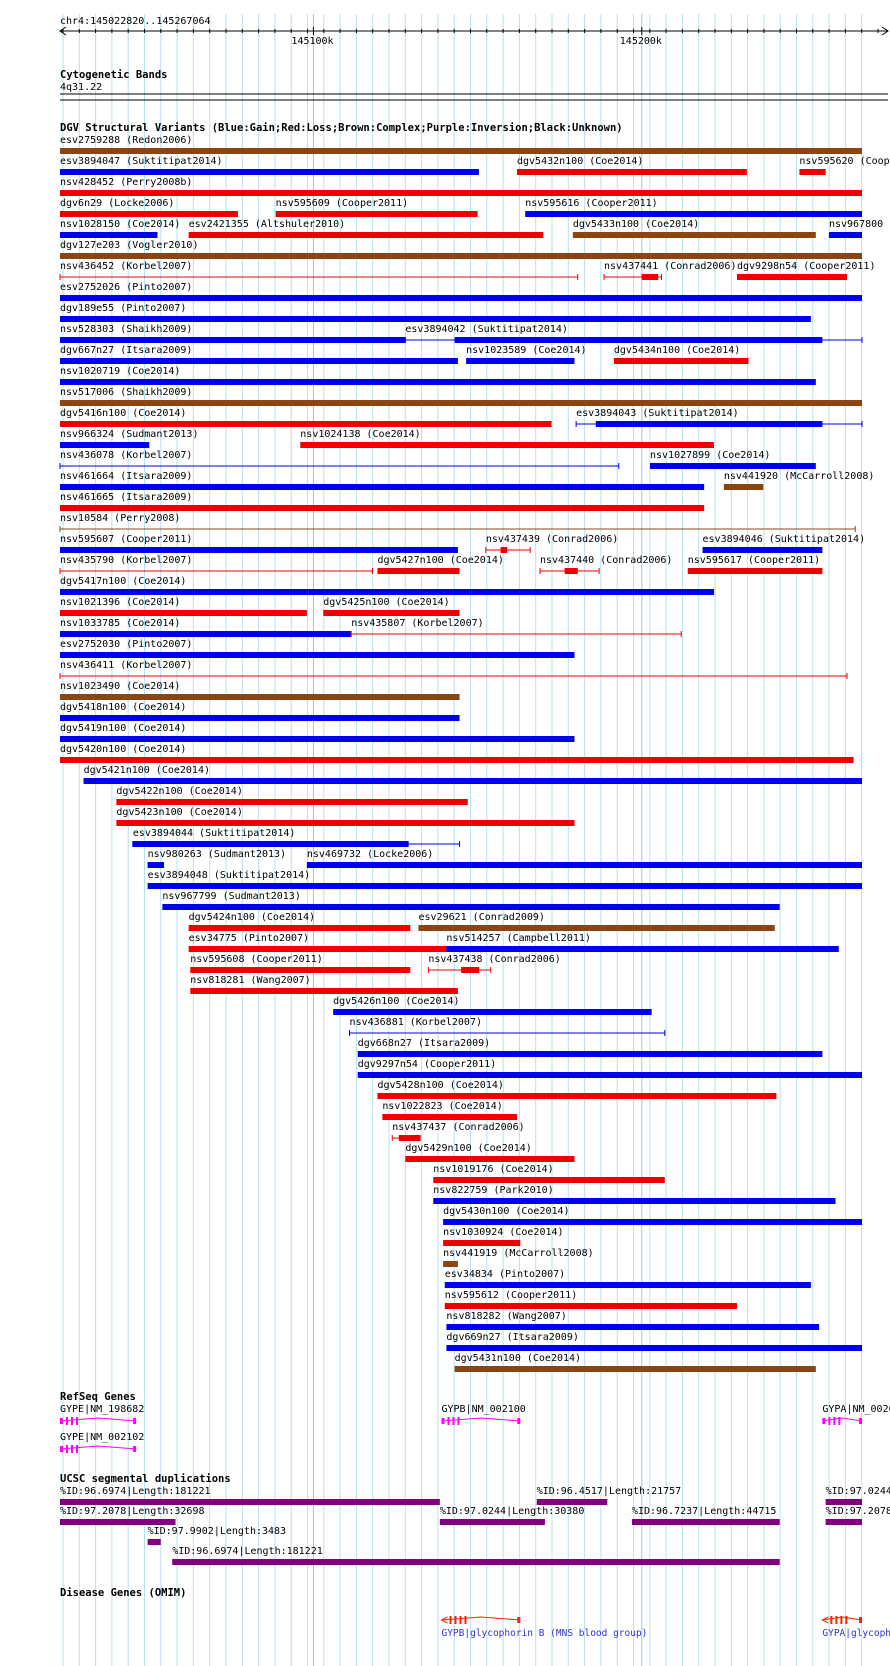 Image resolution: width=890 pixels, height=1666 pixels. Describe the element at coordinates (483, 1409) in the screenshot. I see `gene-label: GYPB|NM_002100` at that location.